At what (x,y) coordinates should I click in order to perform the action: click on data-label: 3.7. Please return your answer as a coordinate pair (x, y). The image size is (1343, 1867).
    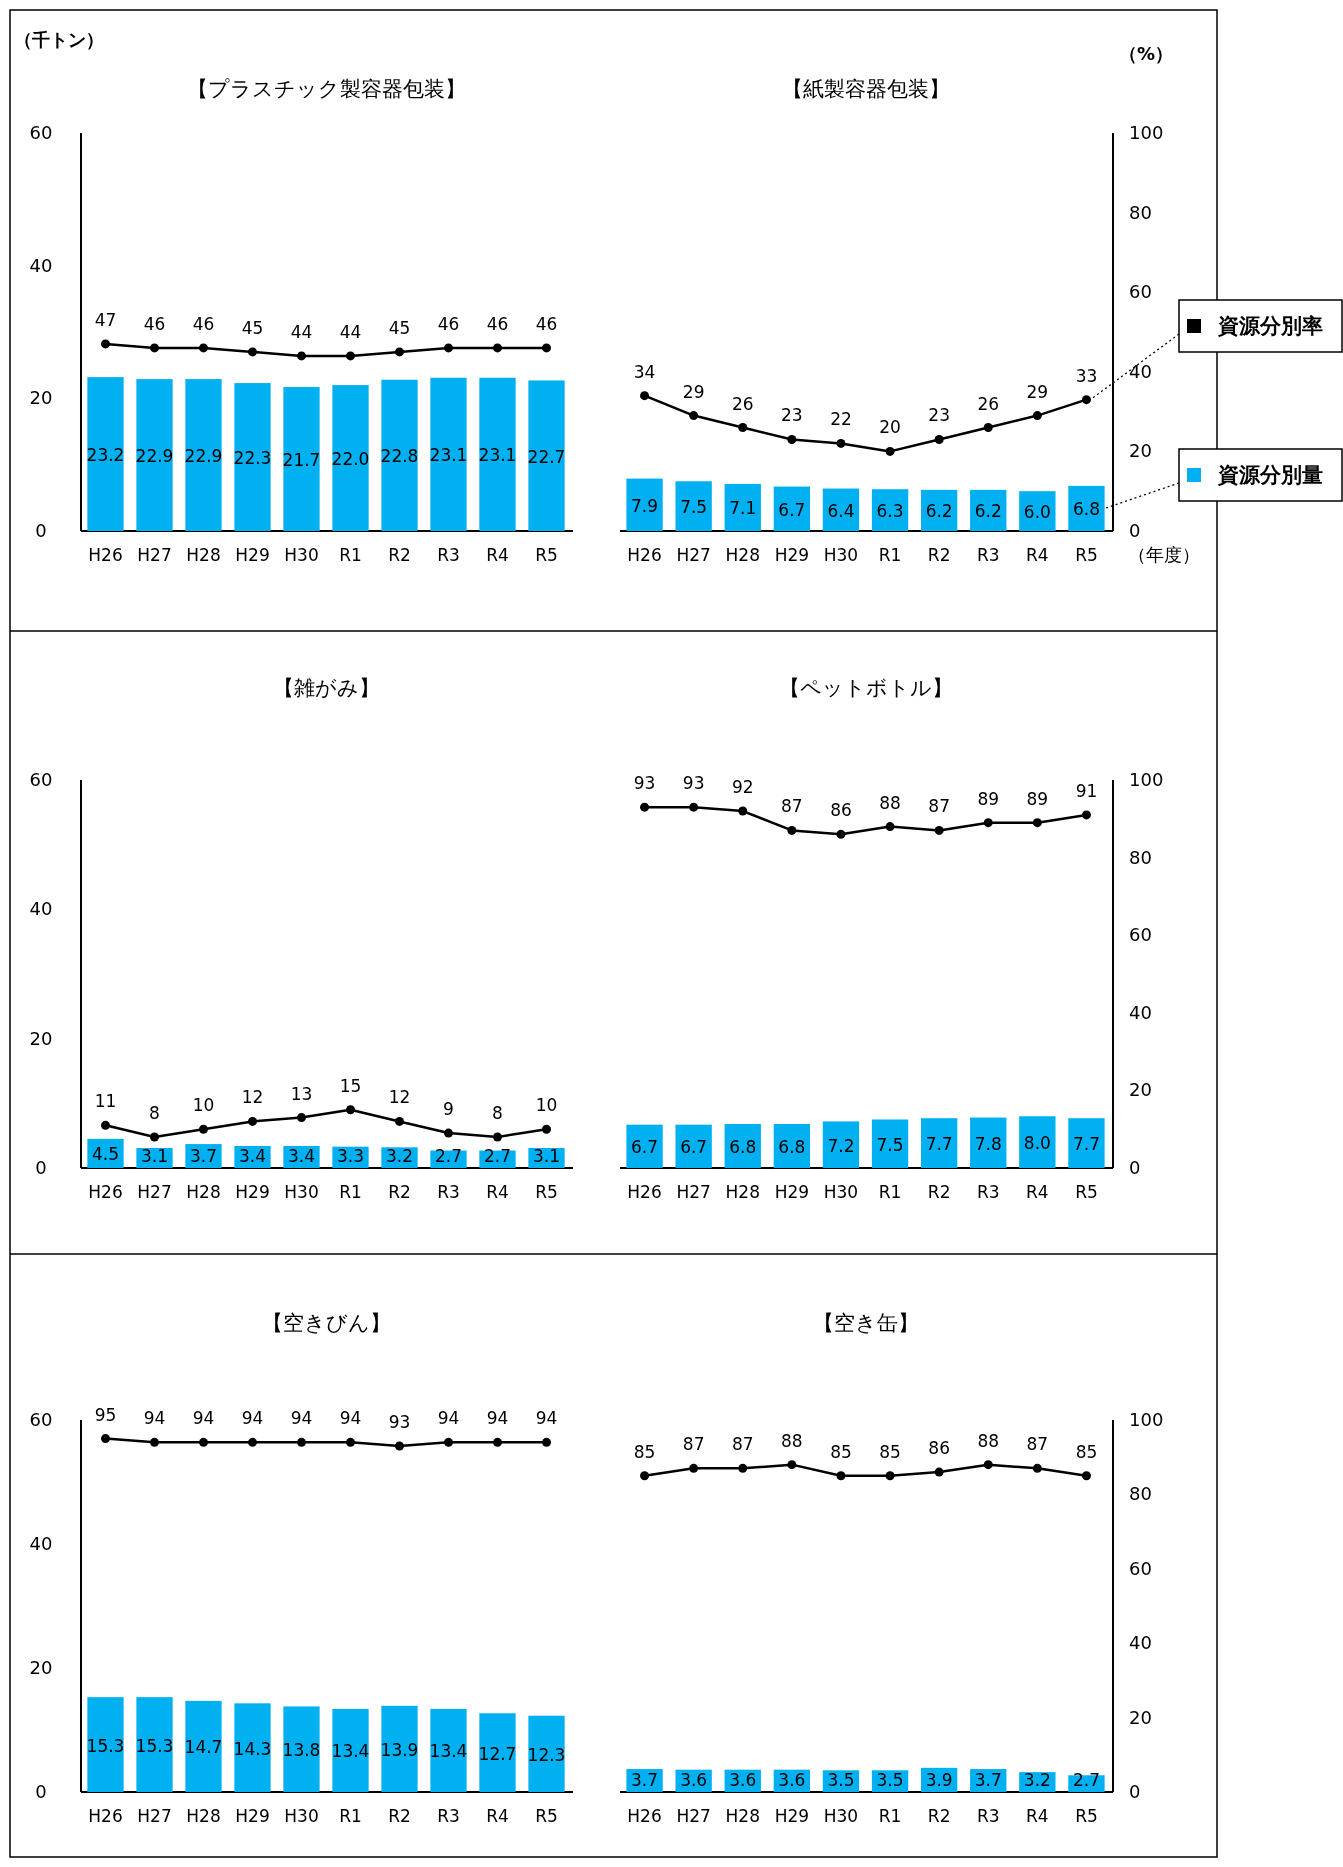
    Looking at the image, I should click on (645, 1780).